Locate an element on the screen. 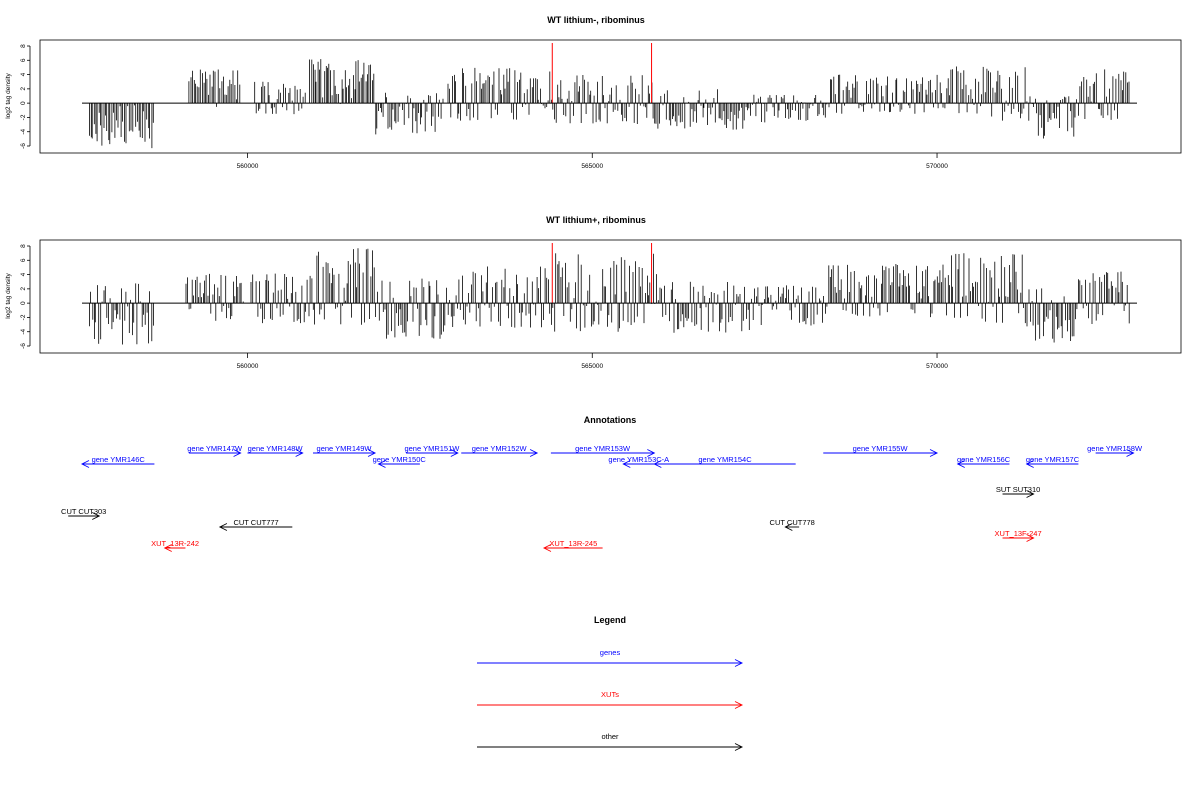 Image resolution: width=1200 pixels, height=800 pixels. annotation-feature: gene YMR146C is located at coordinates (117, 461).